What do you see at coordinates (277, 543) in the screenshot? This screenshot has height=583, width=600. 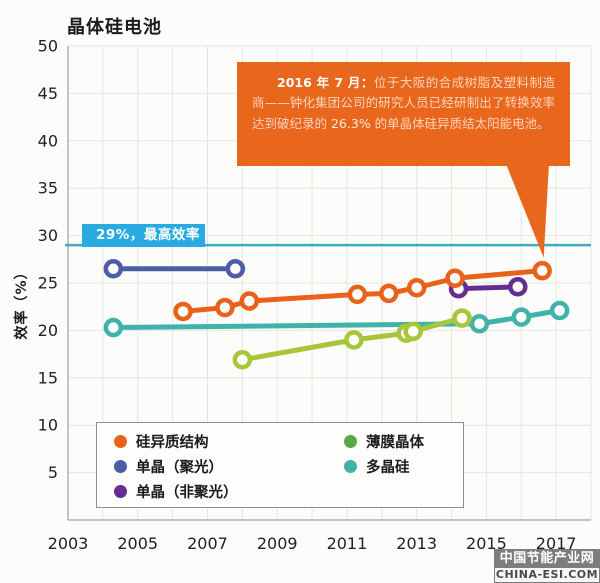 I see `svg-text: 2009` at bounding box center [277, 543].